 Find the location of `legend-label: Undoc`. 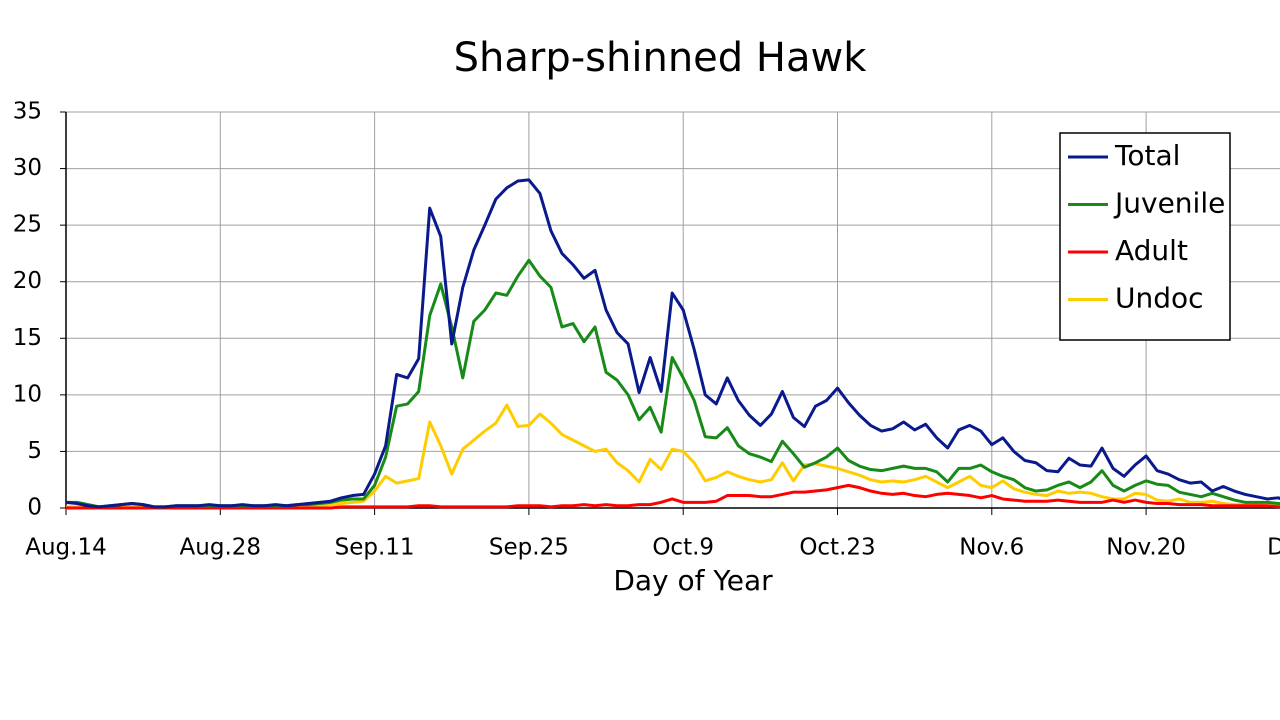

legend-label: Undoc is located at coordinates (1159, 298).